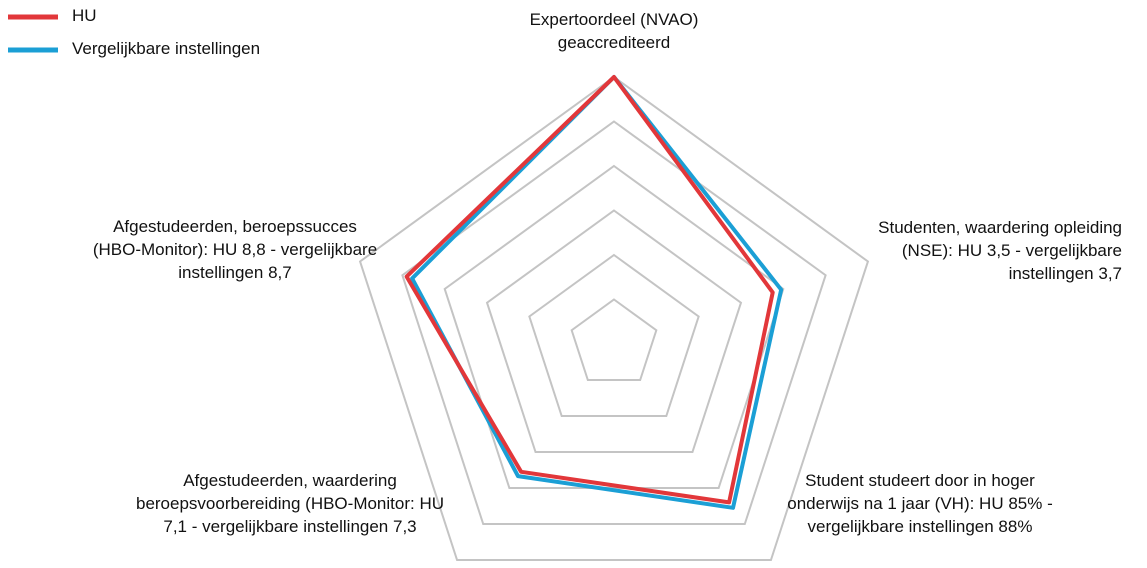  I want to click on legend-label: HU, so click(84, 15).